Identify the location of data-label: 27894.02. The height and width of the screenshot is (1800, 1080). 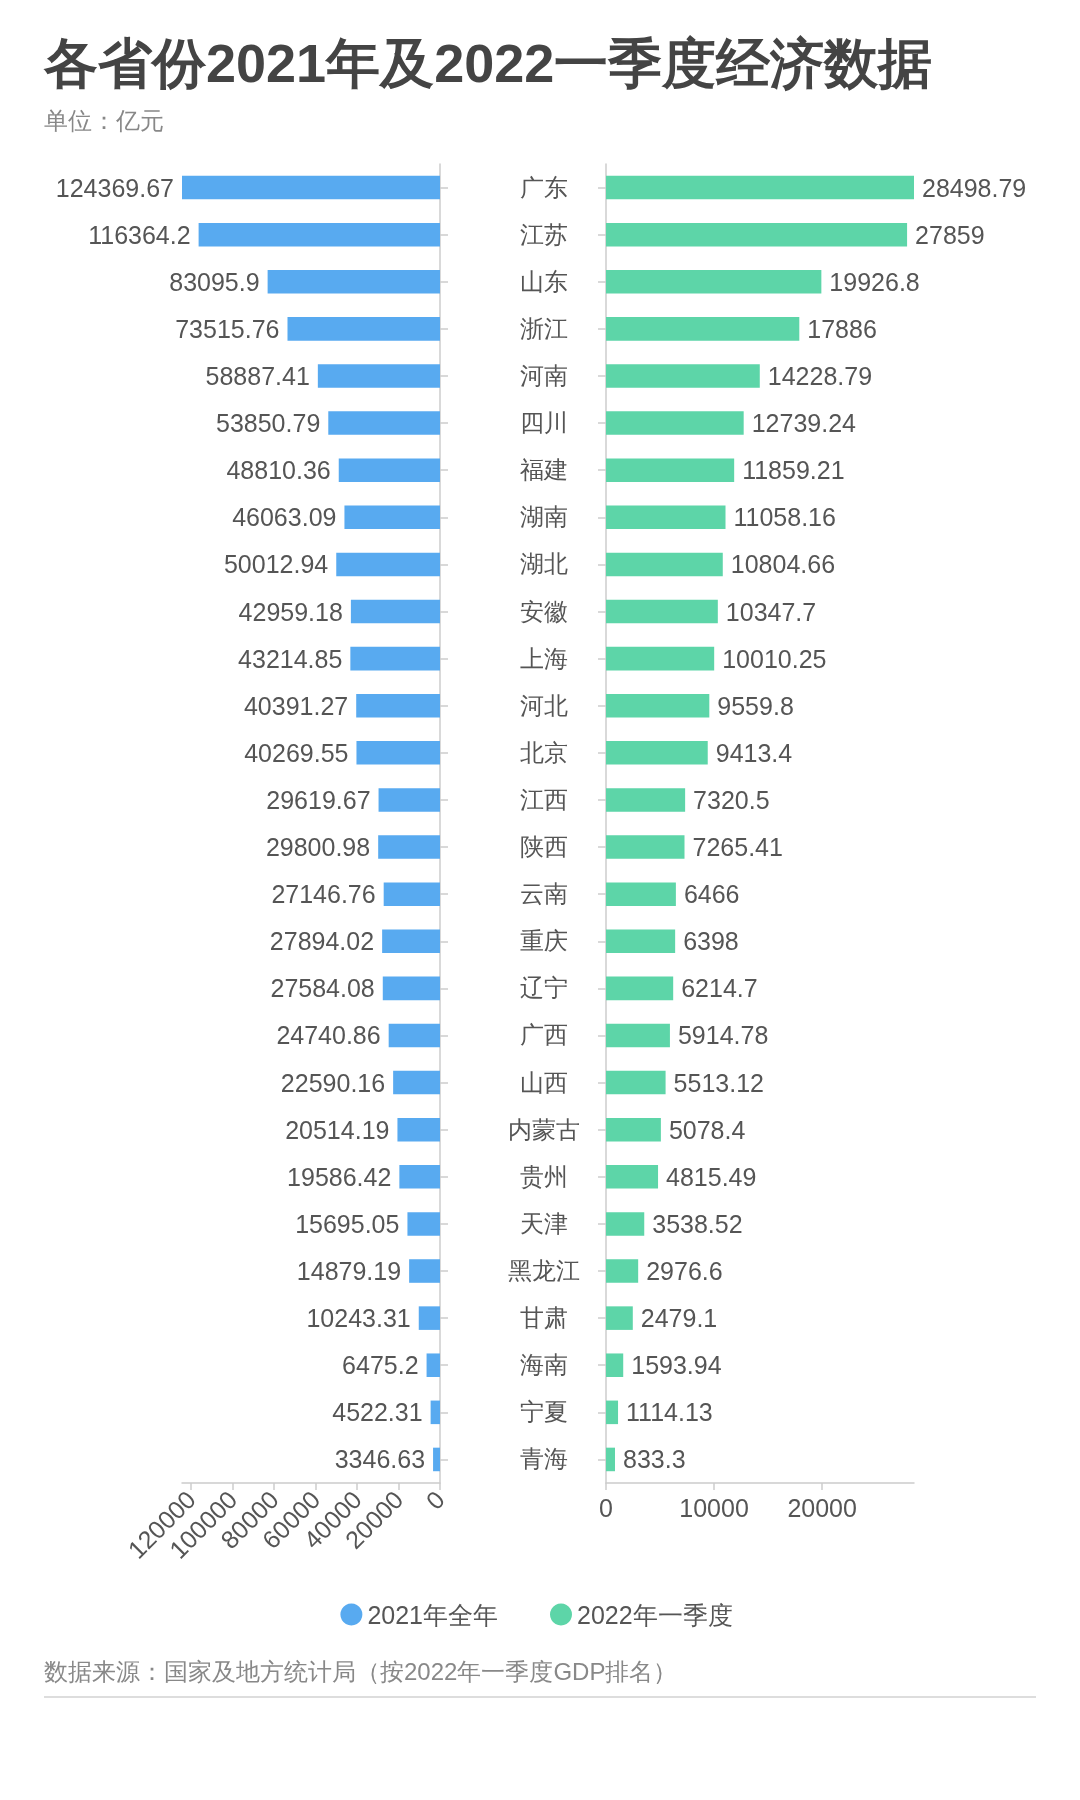
(322, 941).